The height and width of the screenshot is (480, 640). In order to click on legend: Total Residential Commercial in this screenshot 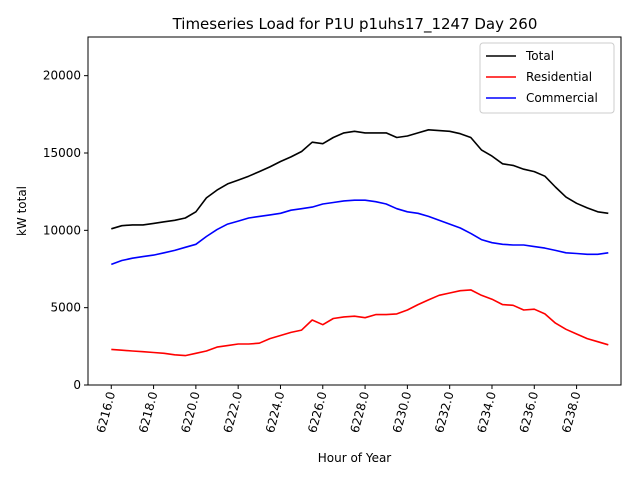, I will do `click(547, 78)`.